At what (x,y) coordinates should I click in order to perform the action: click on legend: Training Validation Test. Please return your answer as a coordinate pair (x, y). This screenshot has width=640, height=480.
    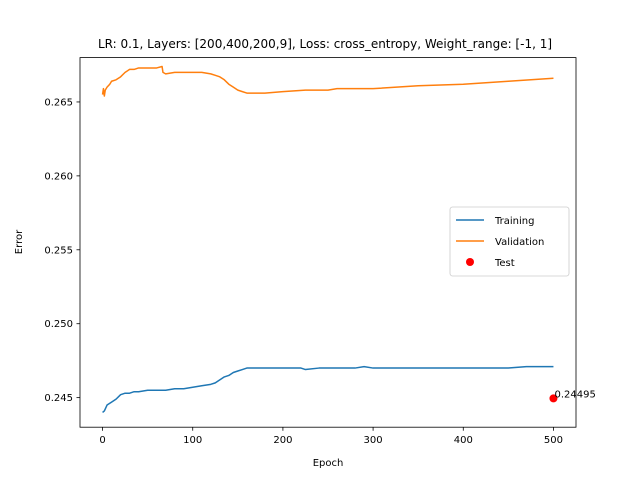
    Looking at the image, I should click on (509, 241).